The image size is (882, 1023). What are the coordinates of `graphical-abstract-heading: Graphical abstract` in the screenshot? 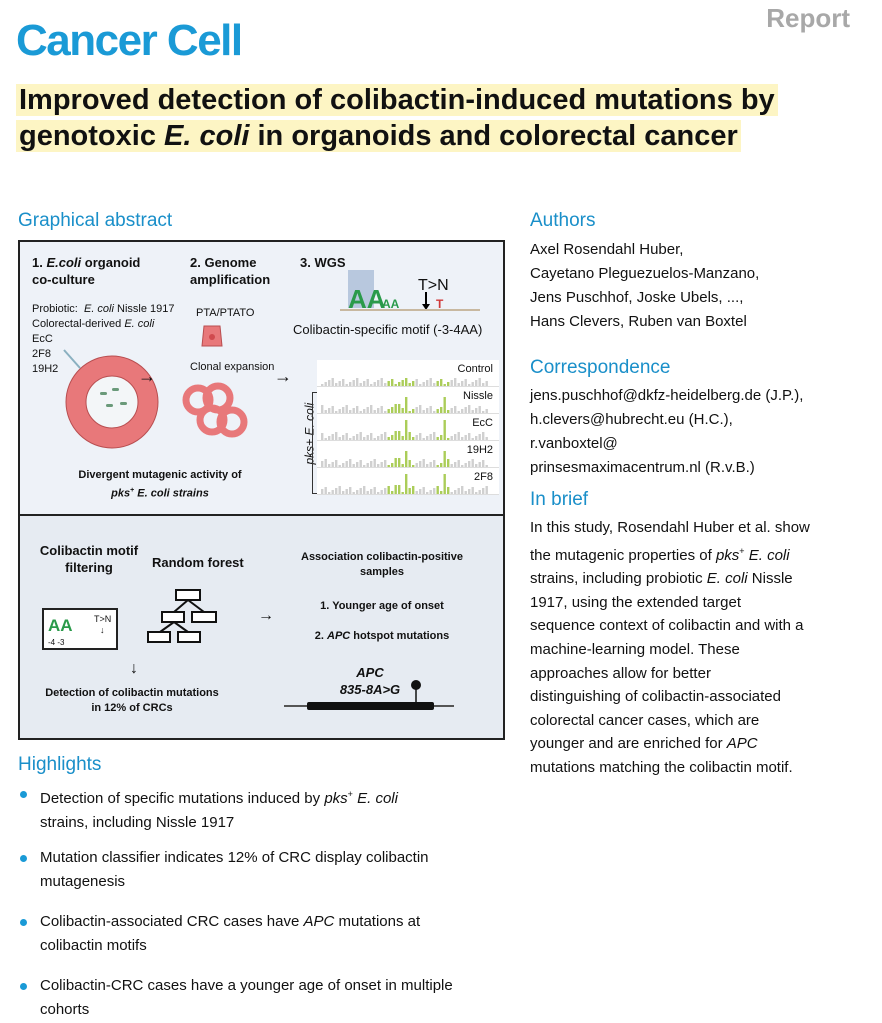 It's located at (95, 220).